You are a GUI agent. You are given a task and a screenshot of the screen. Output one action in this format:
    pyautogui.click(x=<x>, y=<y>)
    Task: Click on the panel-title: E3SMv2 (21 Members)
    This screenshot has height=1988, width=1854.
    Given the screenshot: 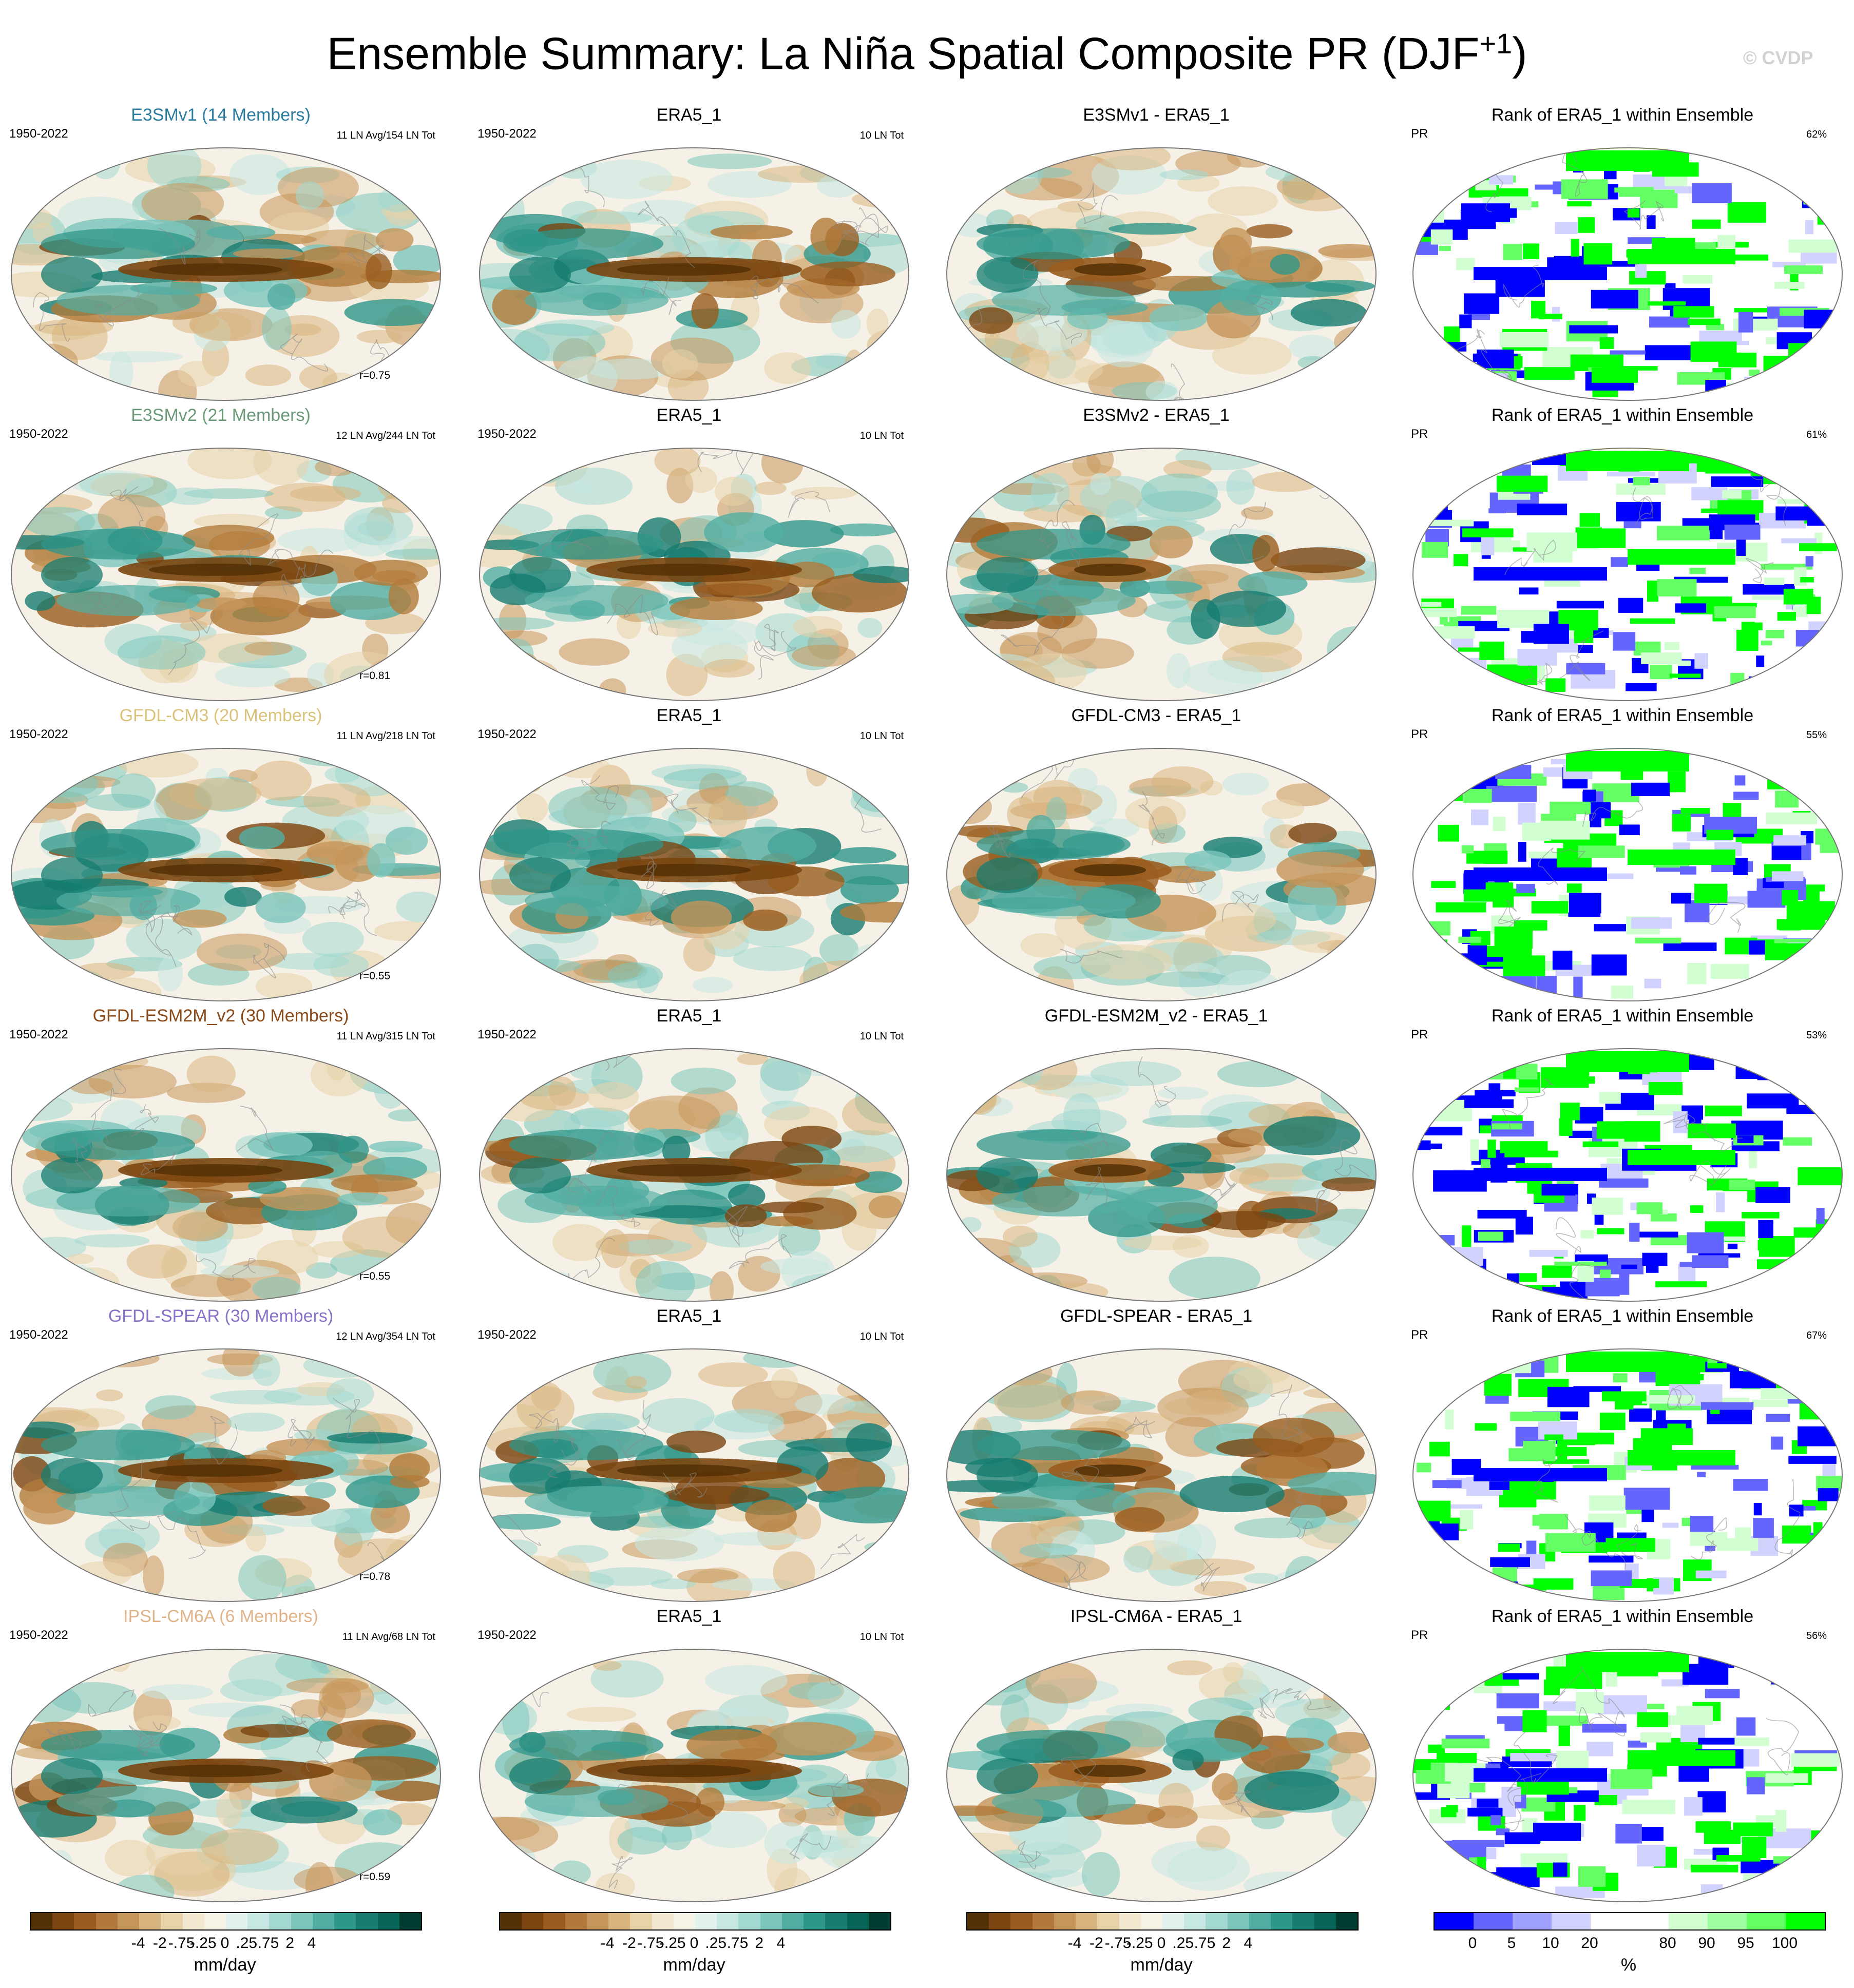 What is the action you would take?
    pyautogui.click(x=221, y=415)
    